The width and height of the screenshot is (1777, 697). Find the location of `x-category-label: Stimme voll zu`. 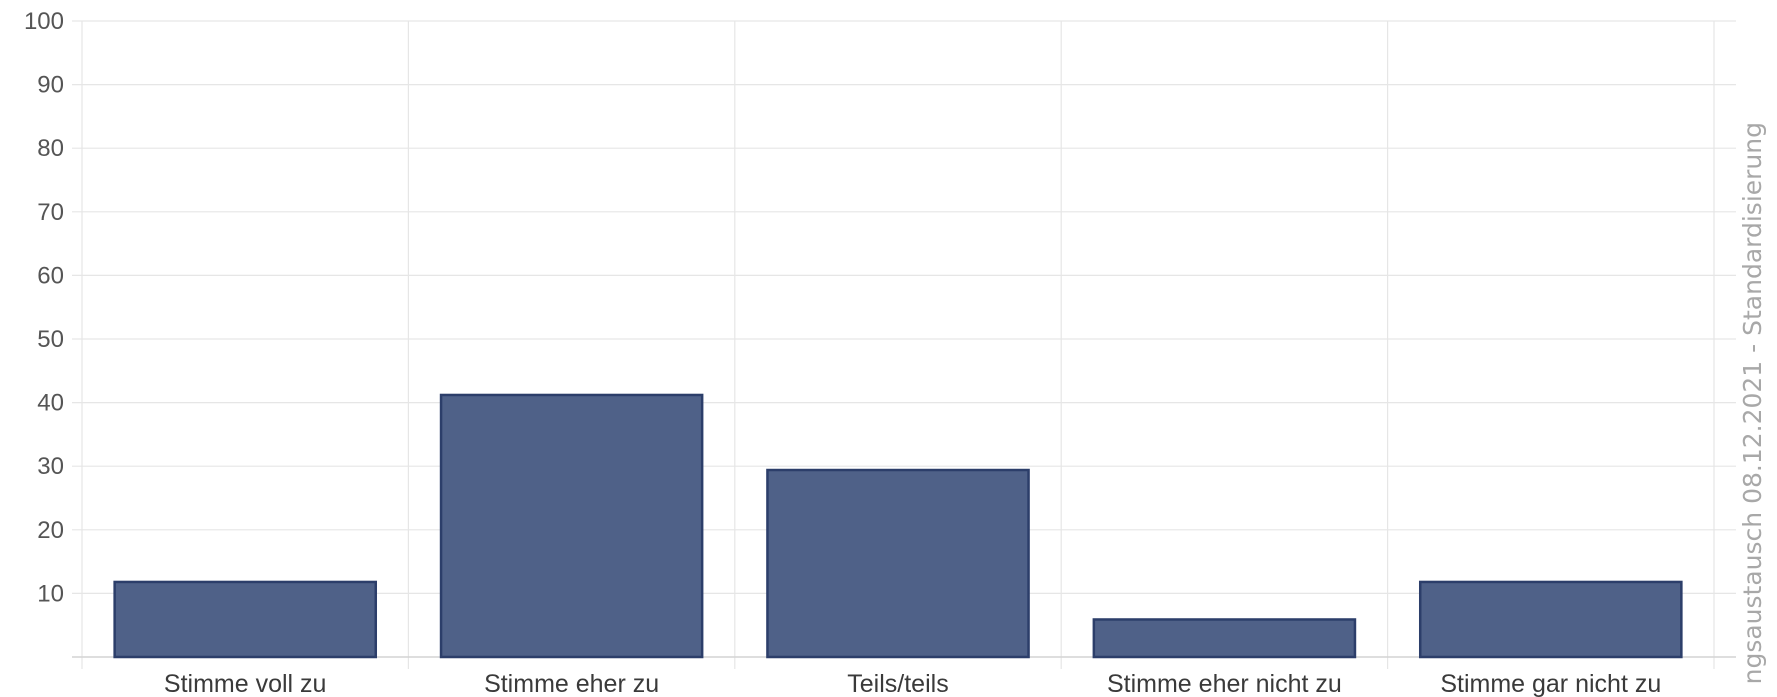

x-category-label: Stimme voll zu is located at coordinates (245, 683).